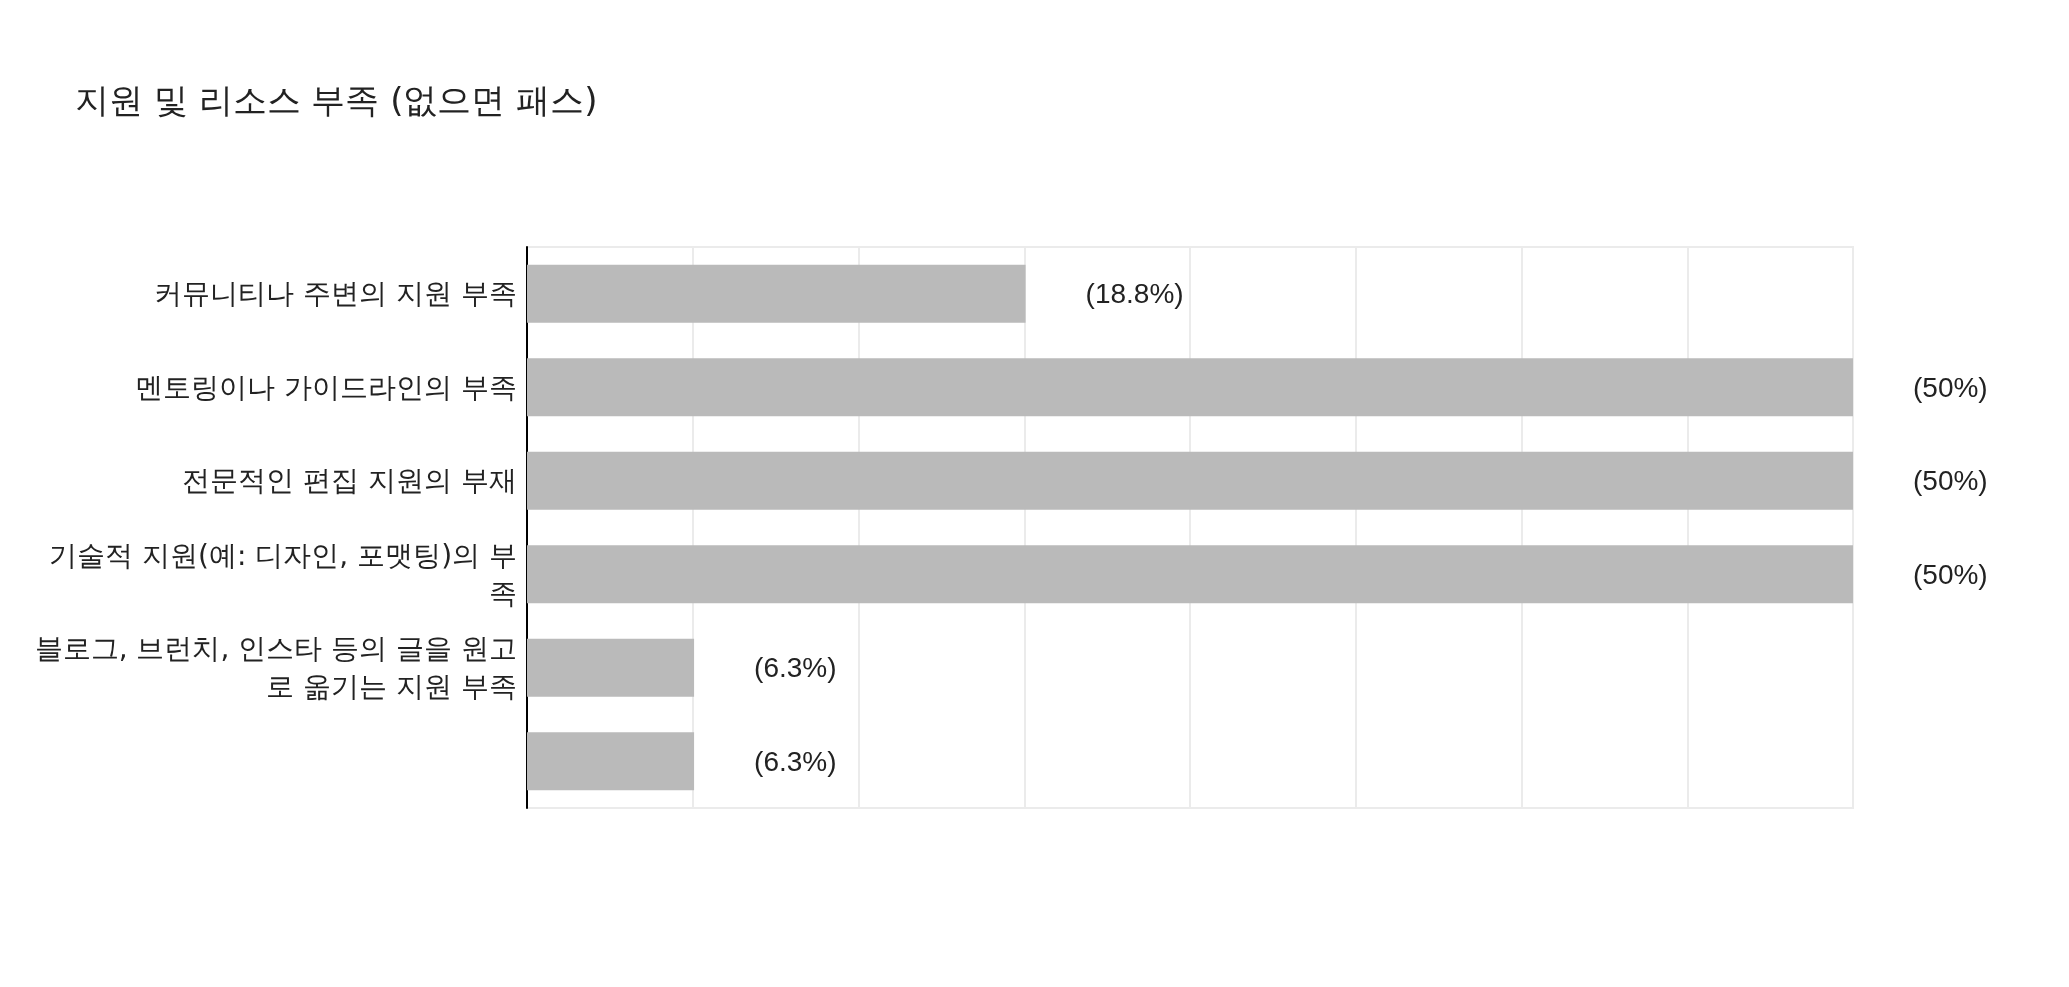  Describe the element at coordinates (275, 668) in the screenshot. I see `y-tick-label: 블로그, 브런치, 인스타 등의 글을 원고로 옮기는 지원 부족` at that location.